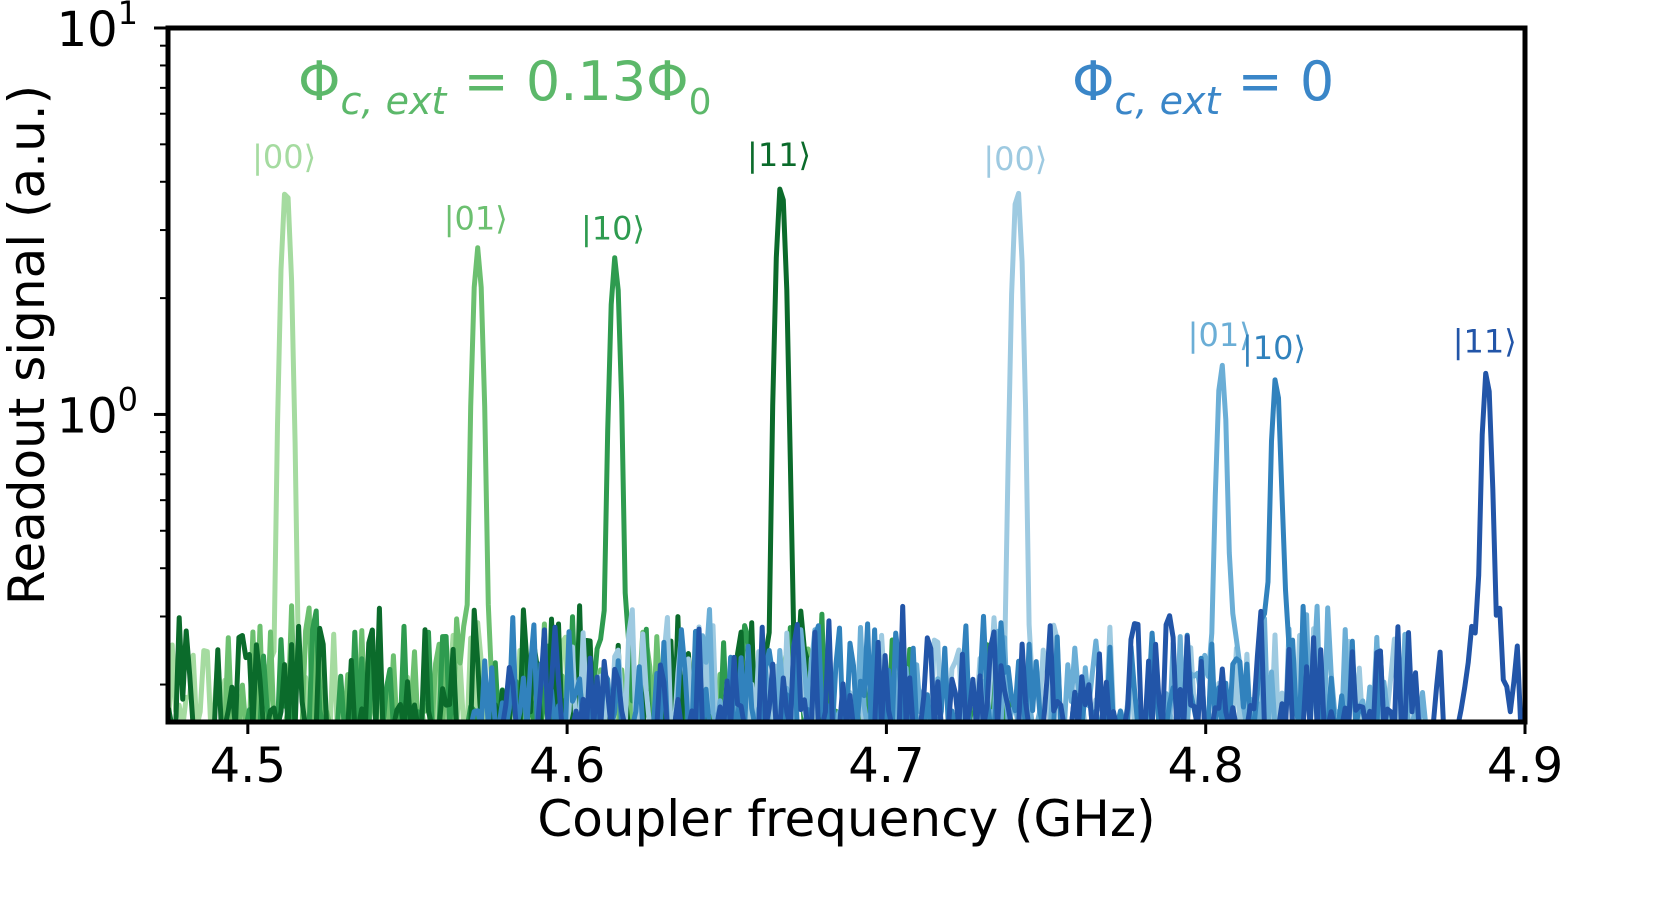  What do you see at coordinates (1274, 348) in the screenshot?
I see `state-label-blue-7: |10⟩` at bounding box center [1274, 348].